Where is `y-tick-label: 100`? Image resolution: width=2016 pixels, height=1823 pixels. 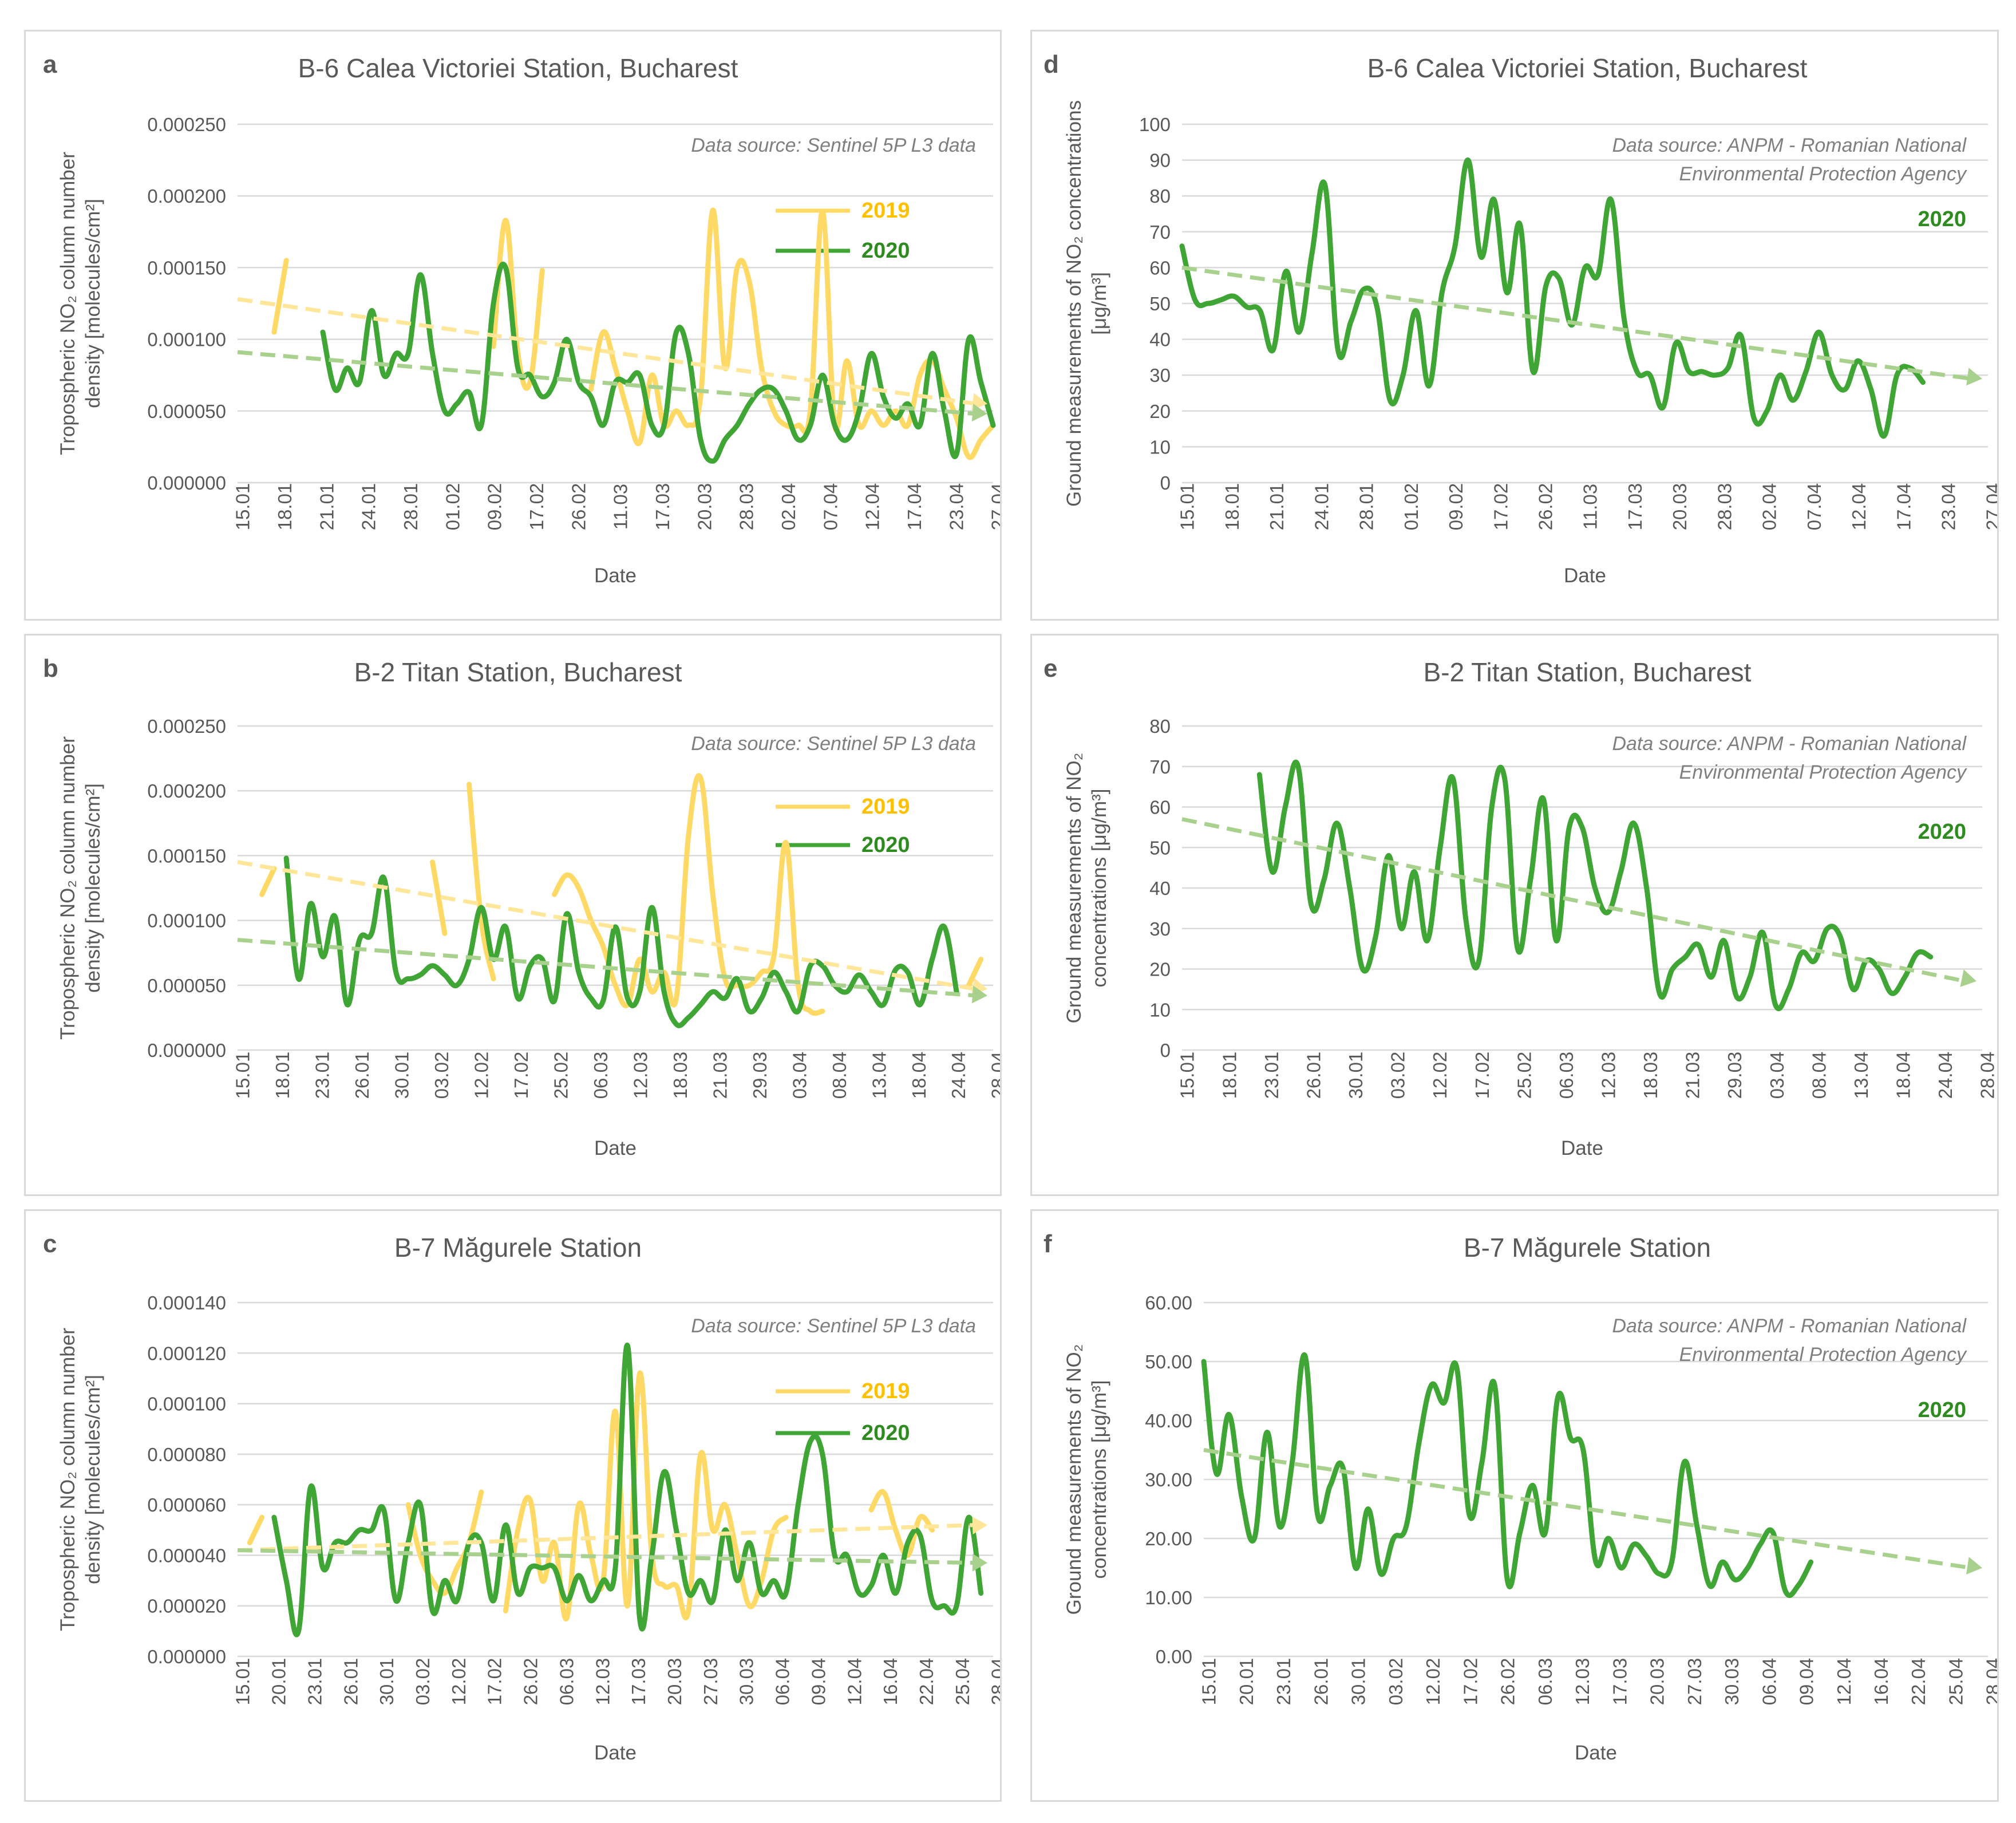 y-tick-label: 100 is located at coordinates (1155, 125).